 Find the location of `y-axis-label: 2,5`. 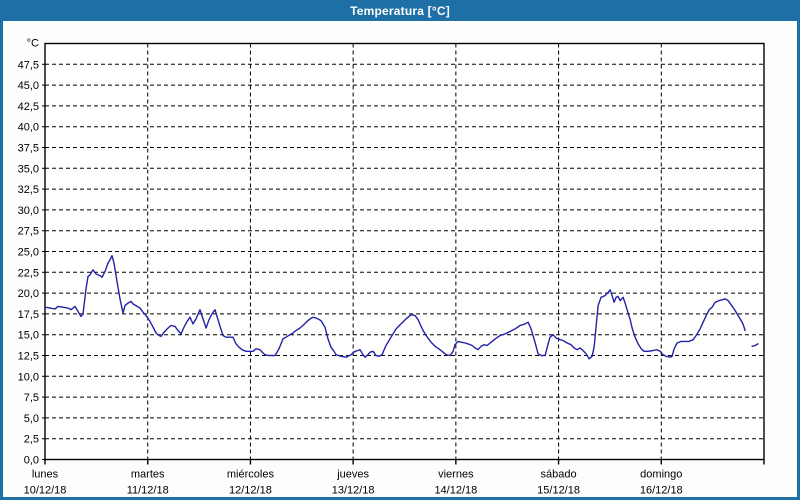

y-axis-label: 2,5 is located at coordinates (31, 440).